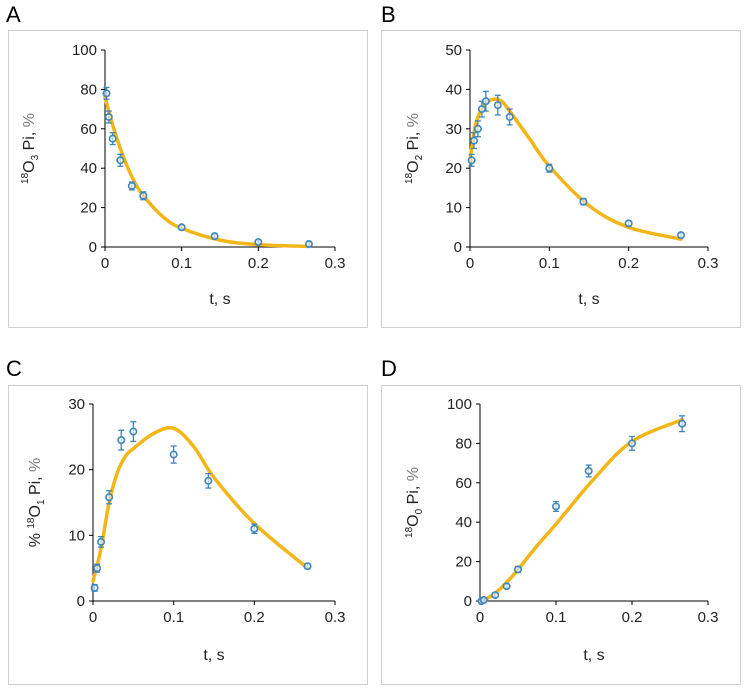 The width and height of the screenshot is (749, 690). Describe the element at coordinates (453, 50) in the screenshot. I see `y-tick-label: 50` at that location.